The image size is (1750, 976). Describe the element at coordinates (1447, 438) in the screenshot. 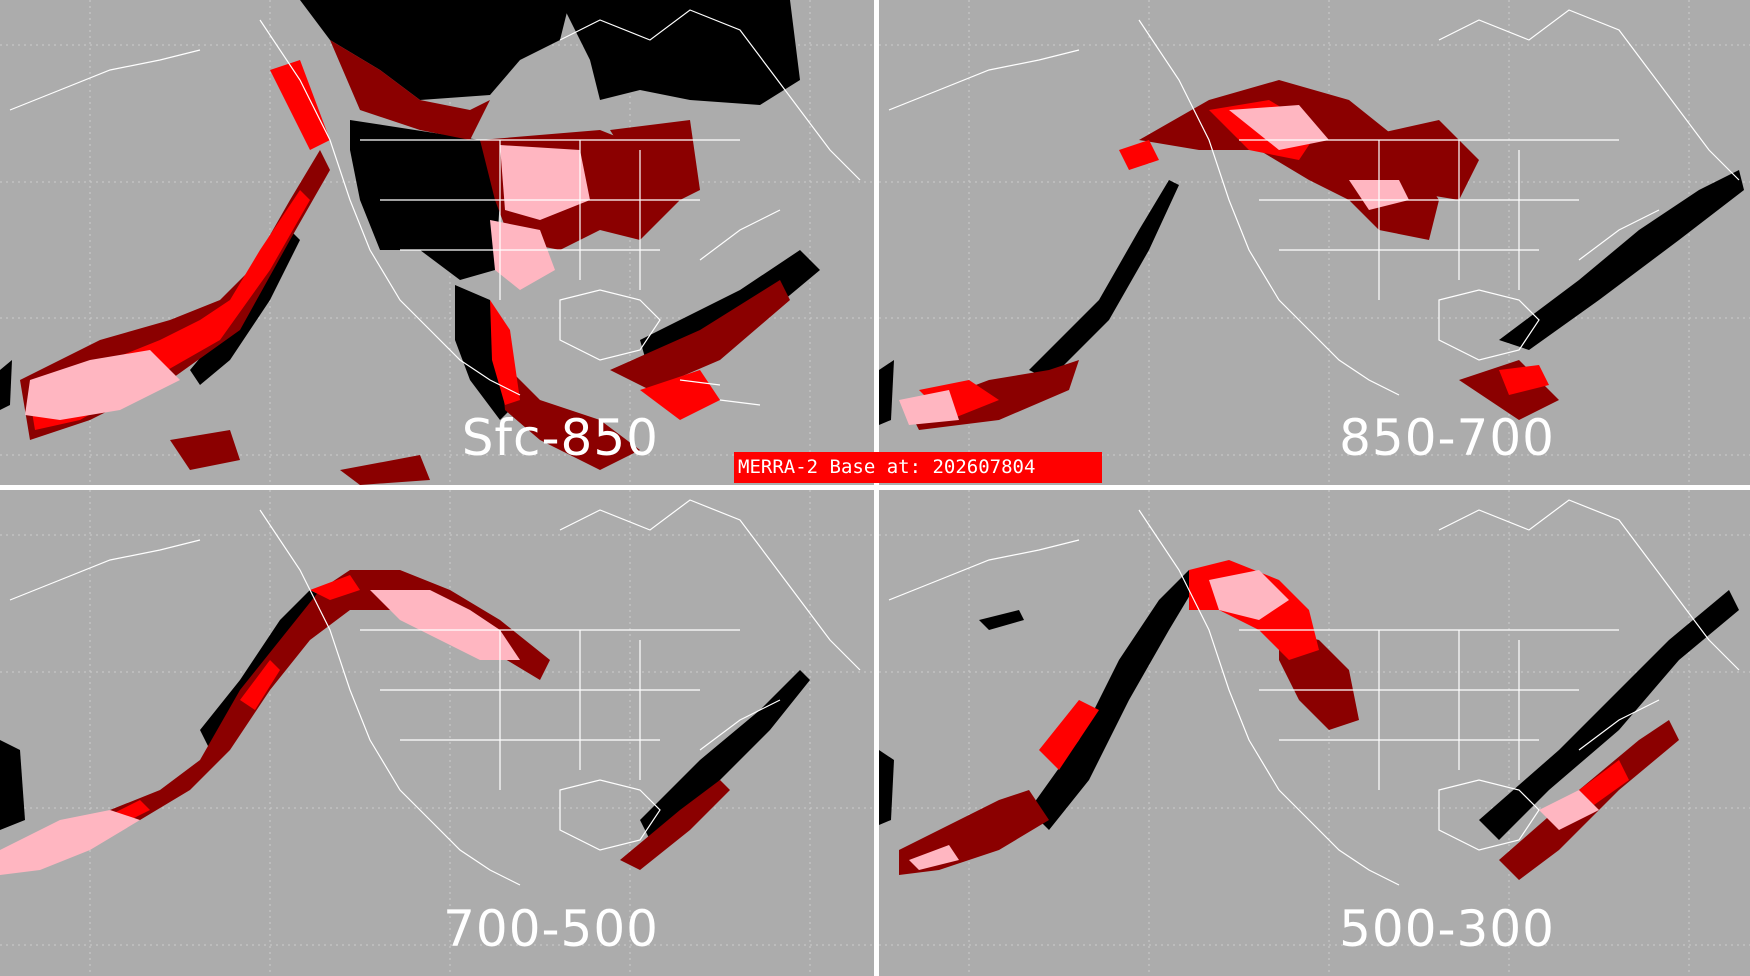

I see `panel-label-850-700: 850-700` at that location.